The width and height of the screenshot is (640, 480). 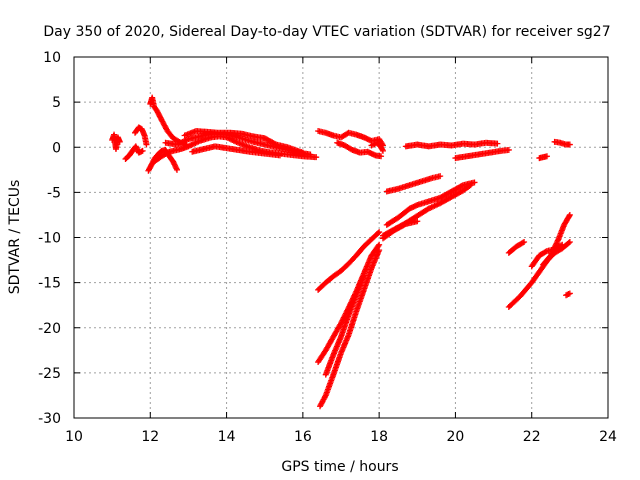 What do you see at coordinates (150, 437) in the screenshot?
I see `x-tick-label: 12` at bounding box center [150, 437].